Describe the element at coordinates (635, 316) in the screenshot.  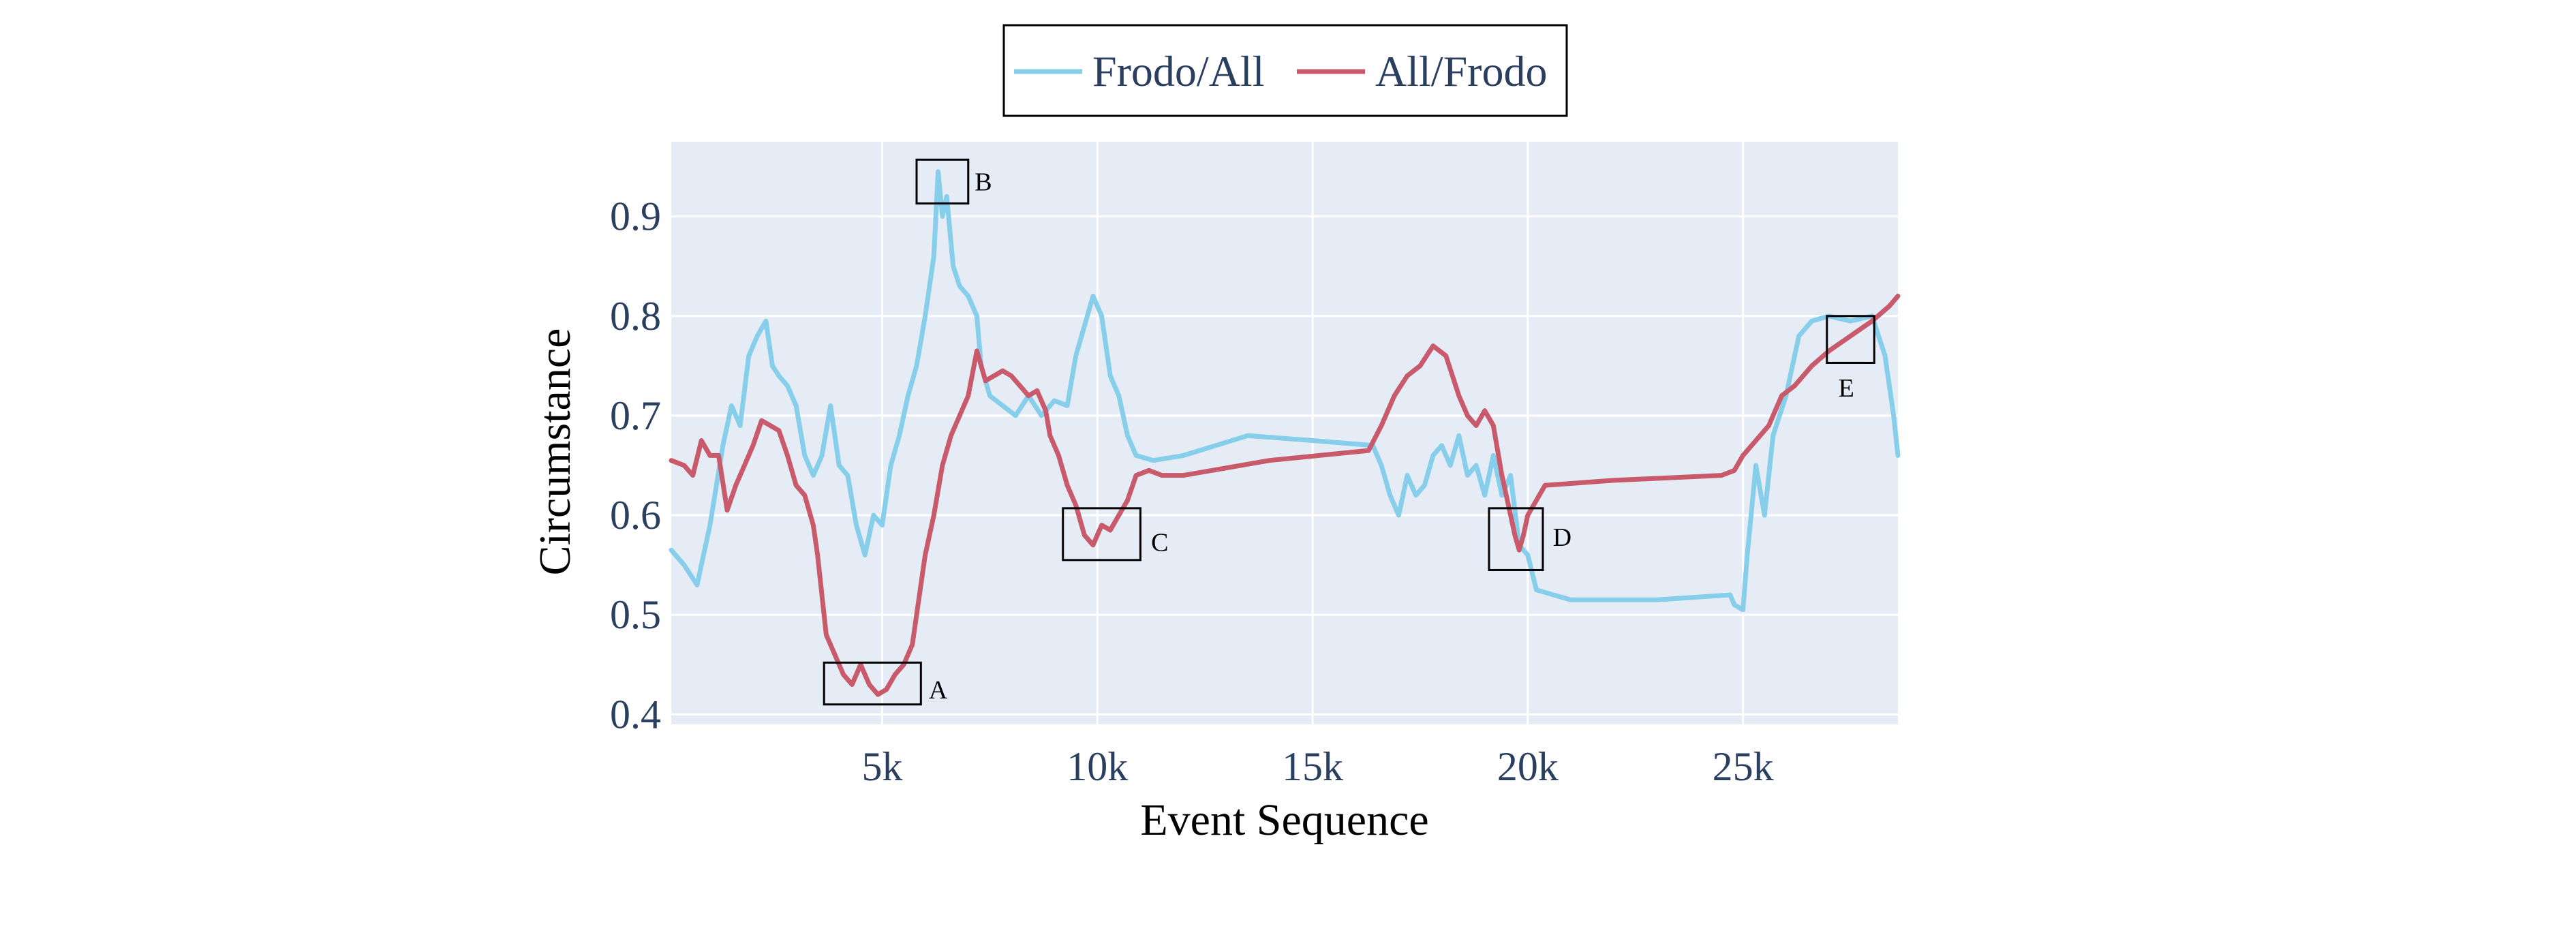
I see `y-tick-label-0-8: 0.8` at that location.